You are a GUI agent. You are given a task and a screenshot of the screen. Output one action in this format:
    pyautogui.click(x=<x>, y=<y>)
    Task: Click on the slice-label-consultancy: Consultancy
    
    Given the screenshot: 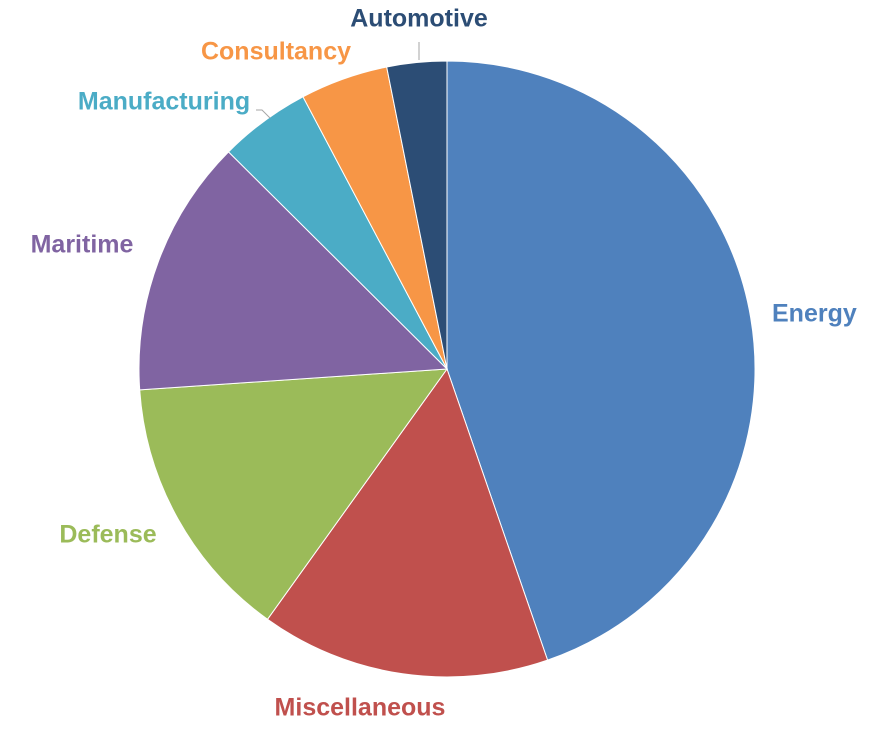 What is the action you would take?
    pyautogui.click(x=276, y=52)
    